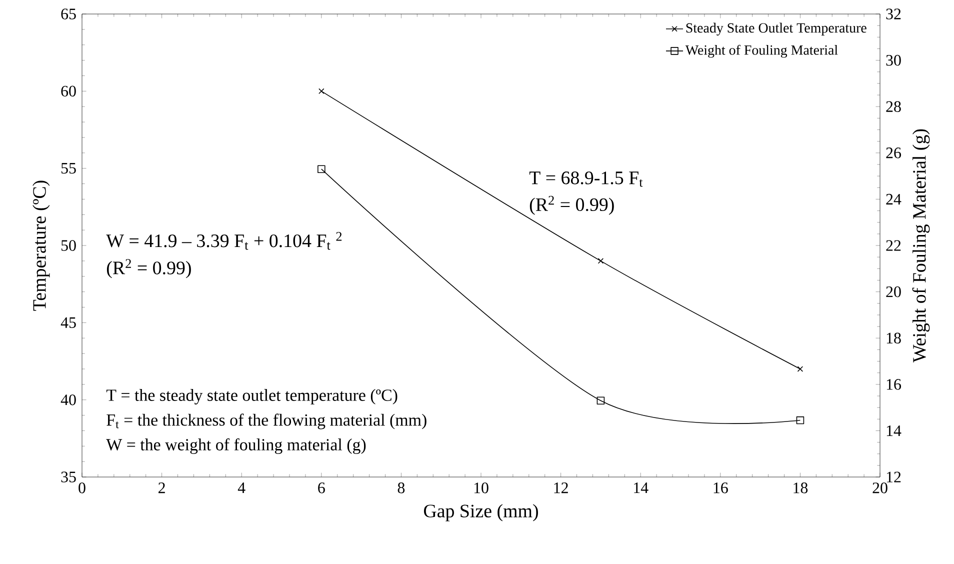  Describe the element at coordinates (761, 51) in the screenshot. I see `legend-label: Weight of Fouling Material` at that location.